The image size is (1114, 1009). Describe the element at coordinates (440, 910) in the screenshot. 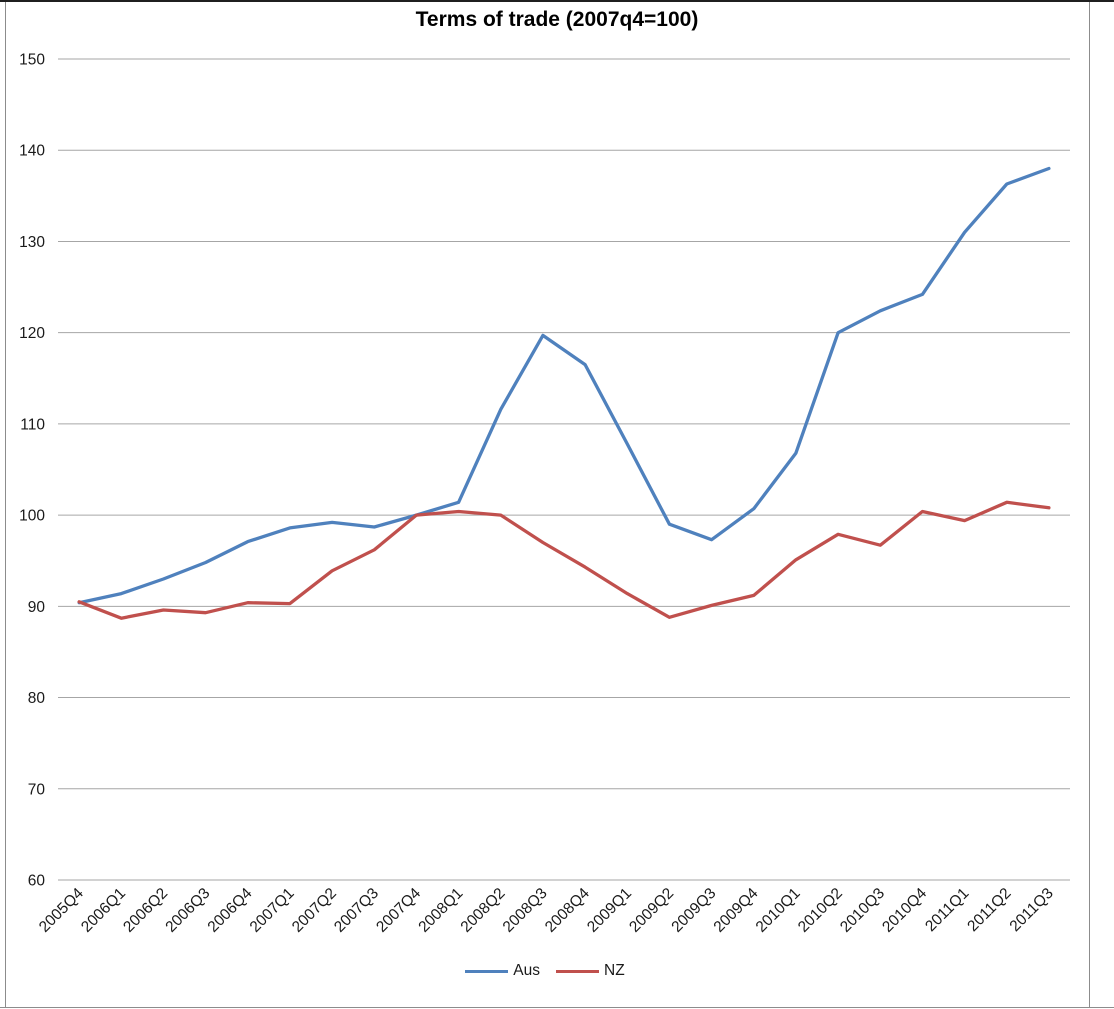

I see `x-tick-label: 2008Q1` at that location.